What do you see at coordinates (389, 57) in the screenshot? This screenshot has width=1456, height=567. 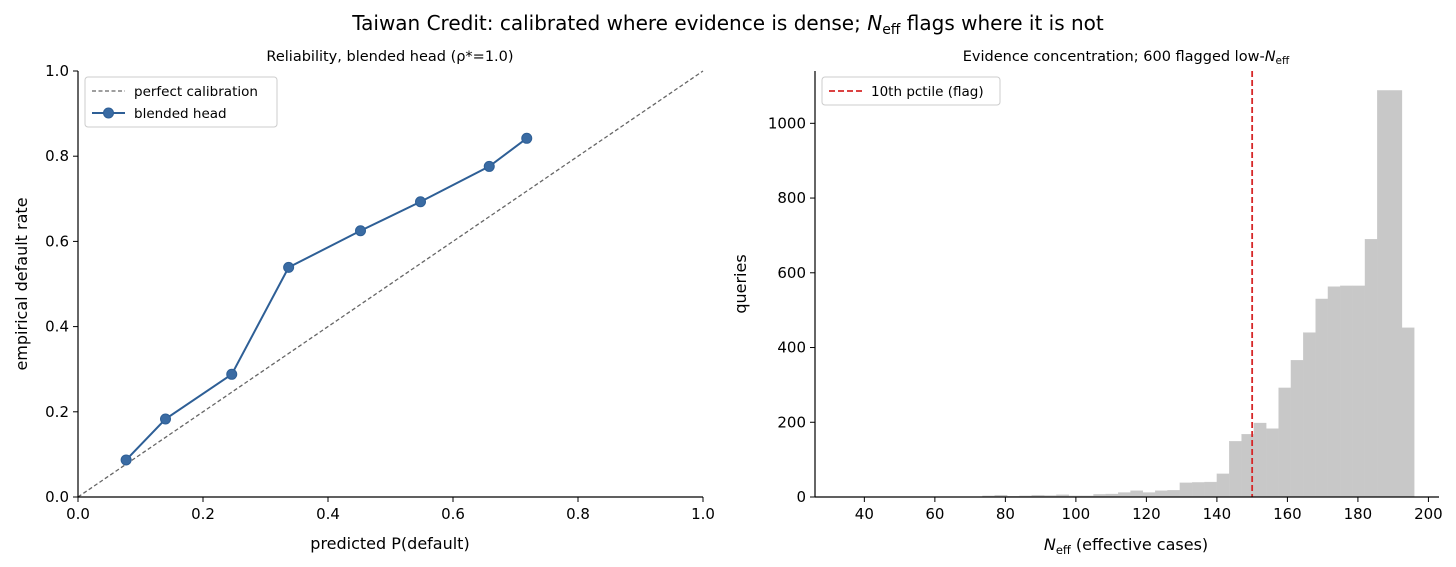 I see `reliability-title: Reliability, blended head (ρ*=1.0)` at bounding box center [389, 57].